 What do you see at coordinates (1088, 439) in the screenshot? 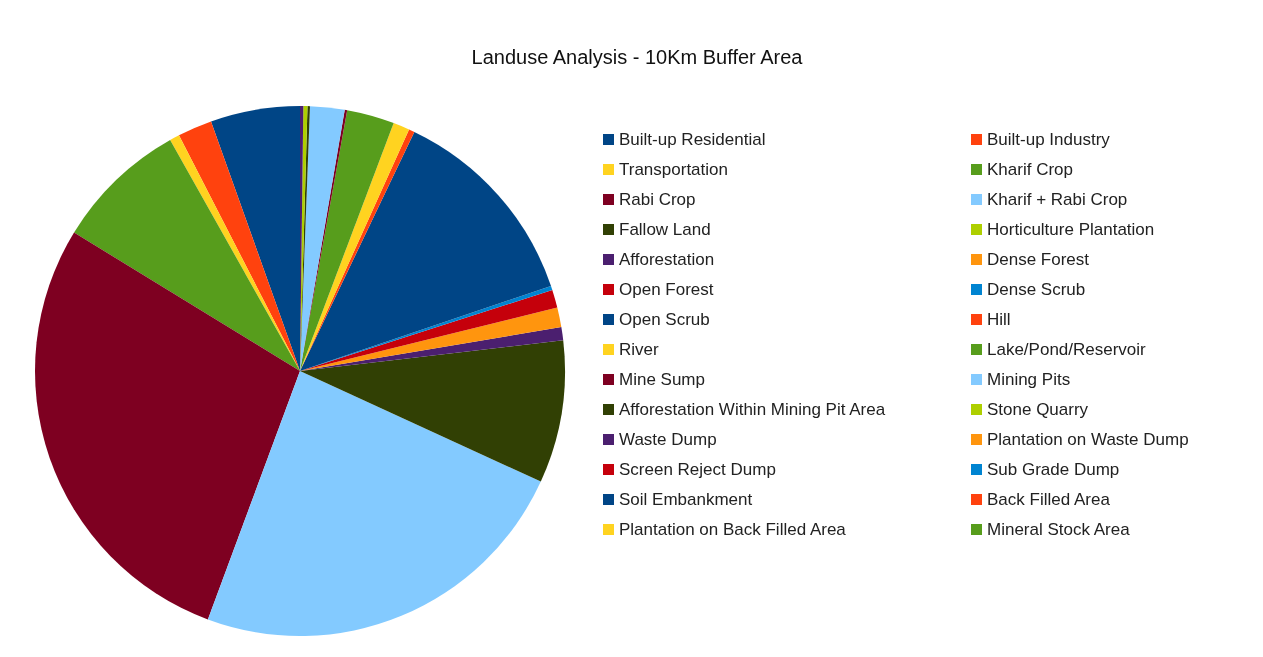
I see `legend-label: Plantation on Waste Dump` at bounding box center [1088, 439].